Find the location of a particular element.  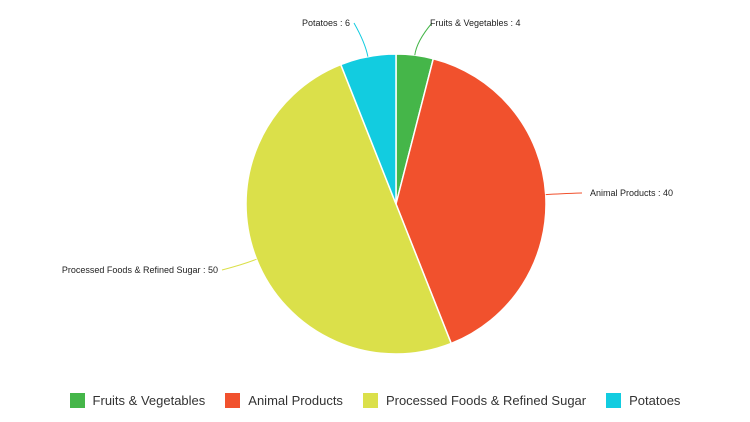

legend-item: Potatoes is located at coordinates (643, 400).